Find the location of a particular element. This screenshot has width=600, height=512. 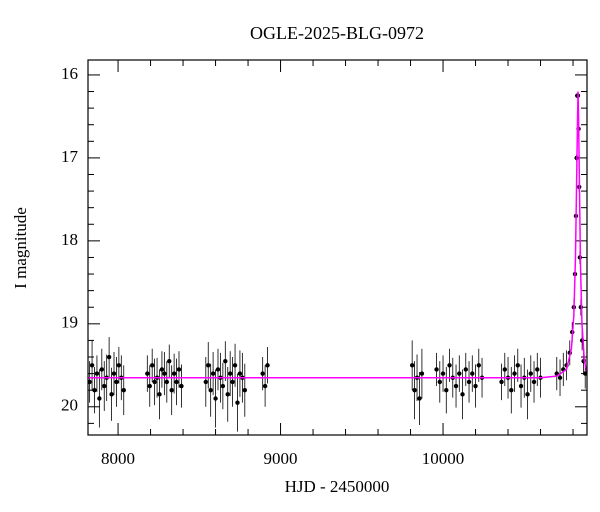

y-tick-label: 18 is located at coordinates (69, 239).